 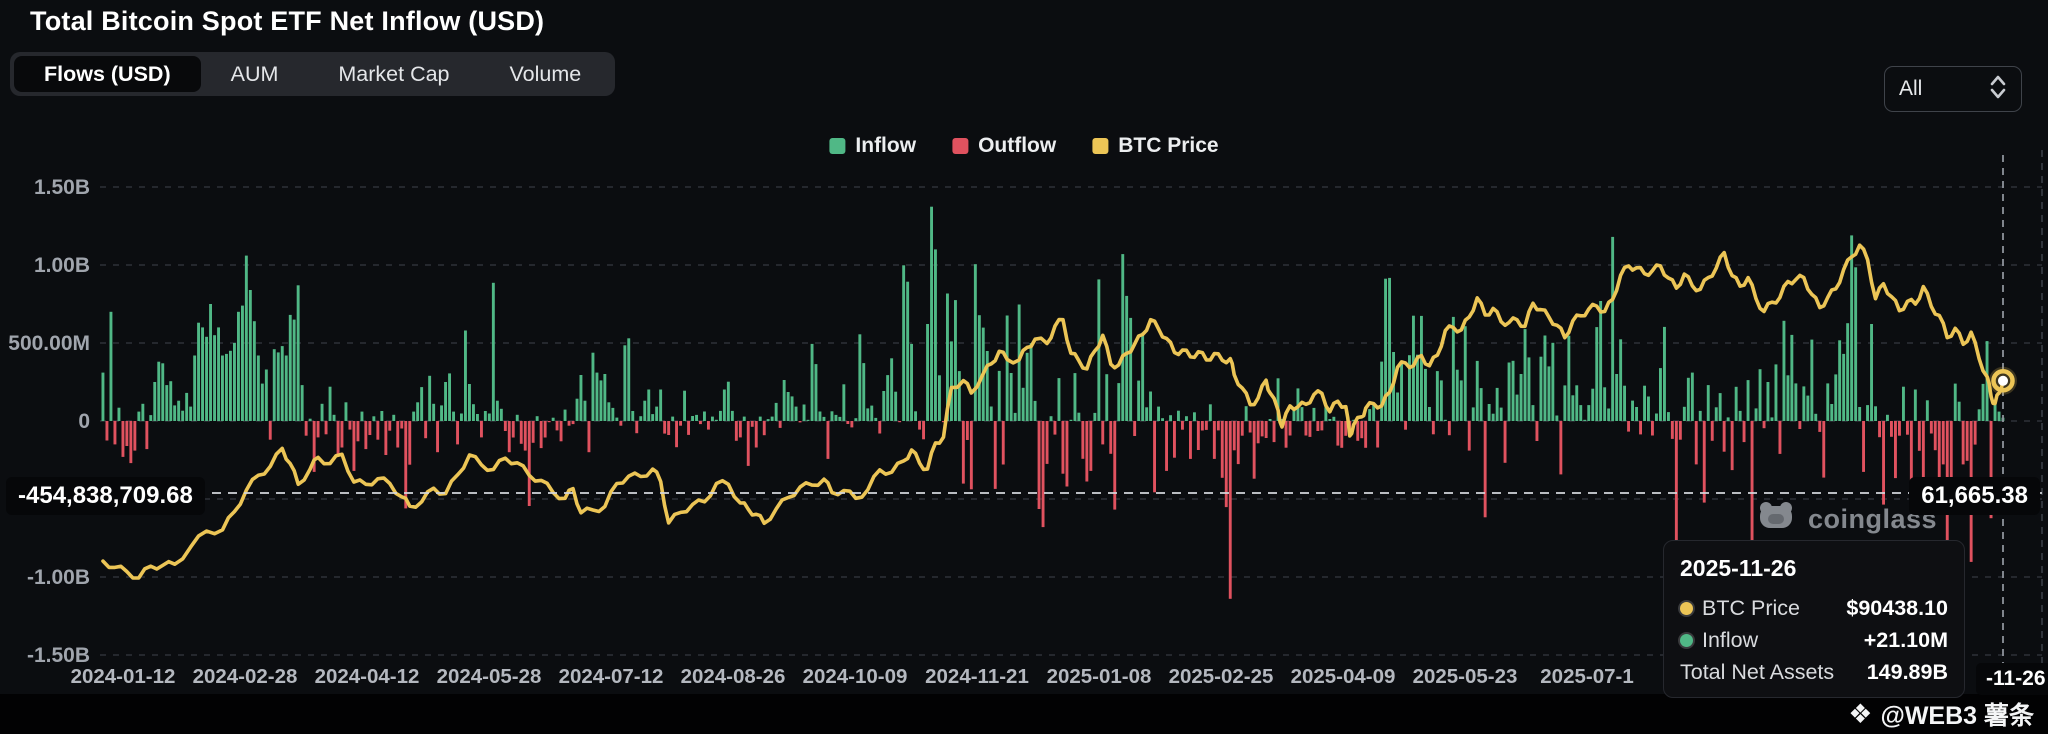 What do you see at coordinates (1953, 89) in the screenshot?
I see `range-dropdown: All` at bounding box center [1953, 89].